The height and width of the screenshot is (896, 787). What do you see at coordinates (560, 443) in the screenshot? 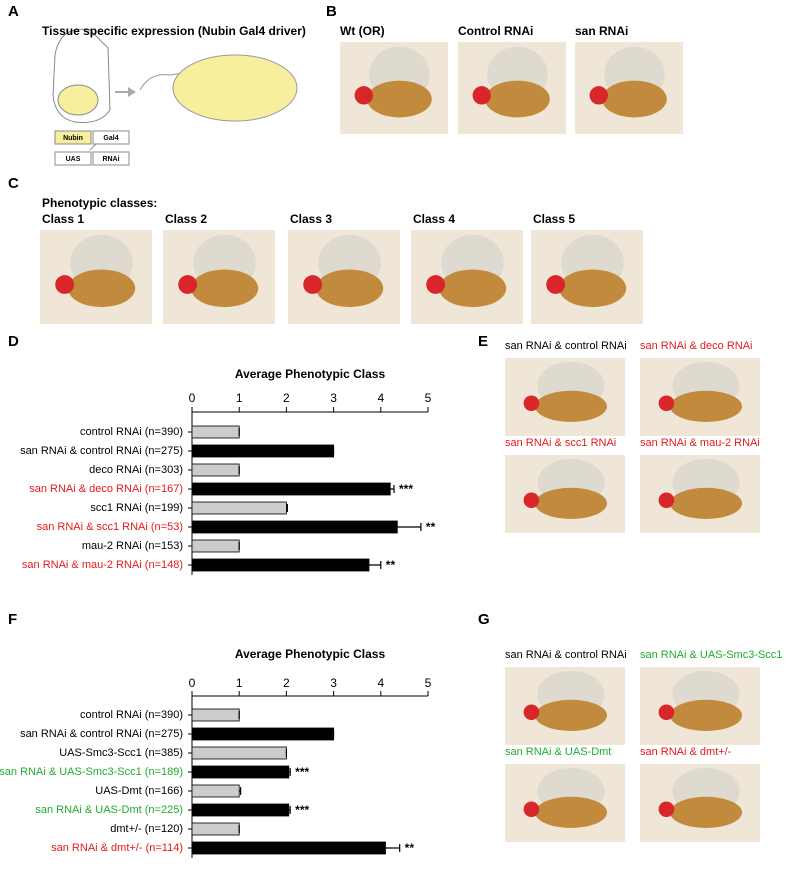
I see `caption: san RNAi & scc1 RNAi` at bounding box center [560, 443].